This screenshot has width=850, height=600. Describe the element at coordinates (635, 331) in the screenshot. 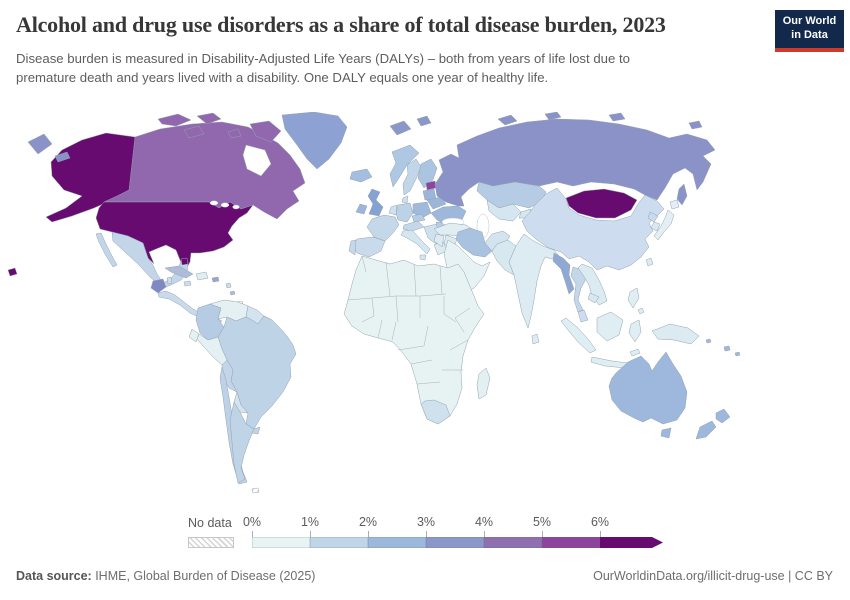

I see `region-sulawesi` at that location.